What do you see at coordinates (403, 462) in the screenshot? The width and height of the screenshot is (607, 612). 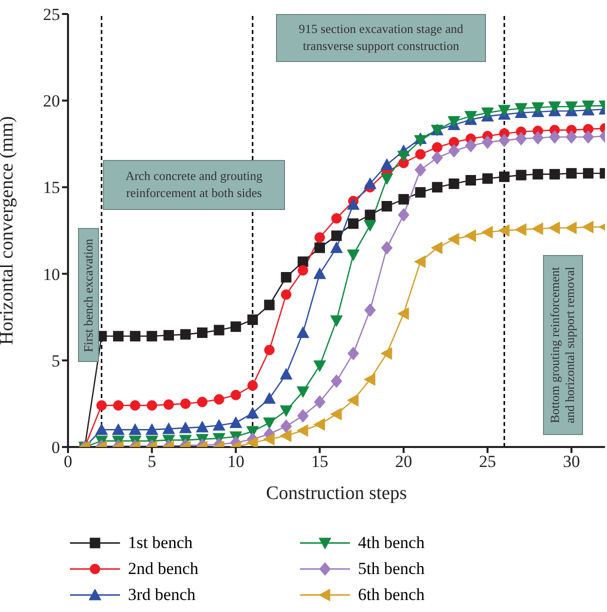 I see `x-tick-label: 20` at bounding box center [403, 462].